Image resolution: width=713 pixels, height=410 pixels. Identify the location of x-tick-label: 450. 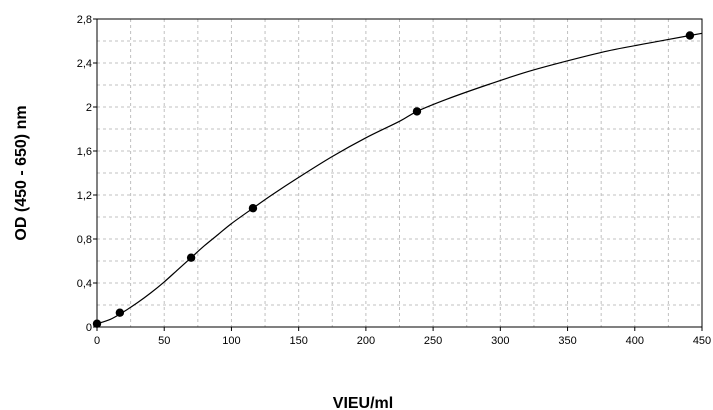
(702, 341).